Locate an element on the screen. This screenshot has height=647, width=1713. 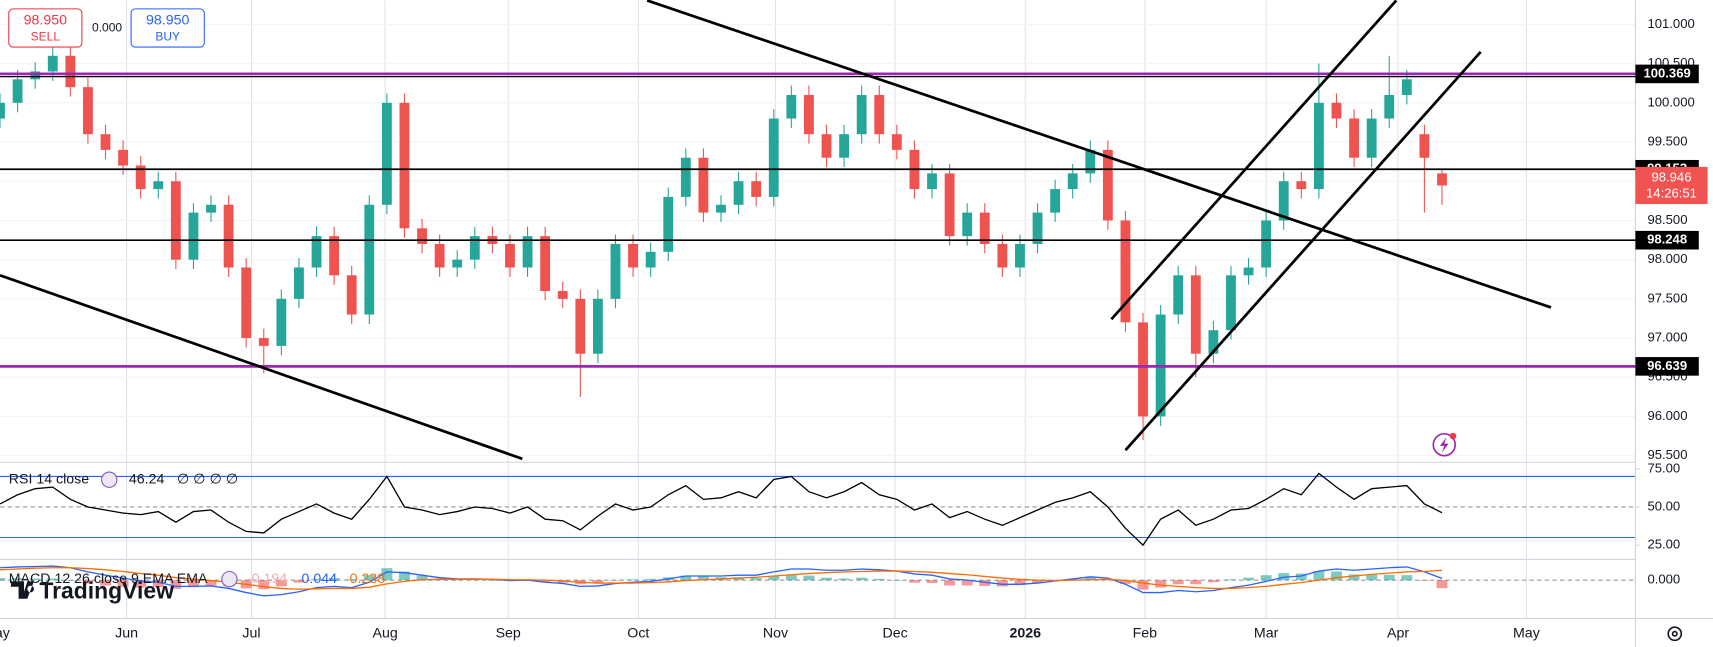
settings-icon is located at coordinates (1675, 634).